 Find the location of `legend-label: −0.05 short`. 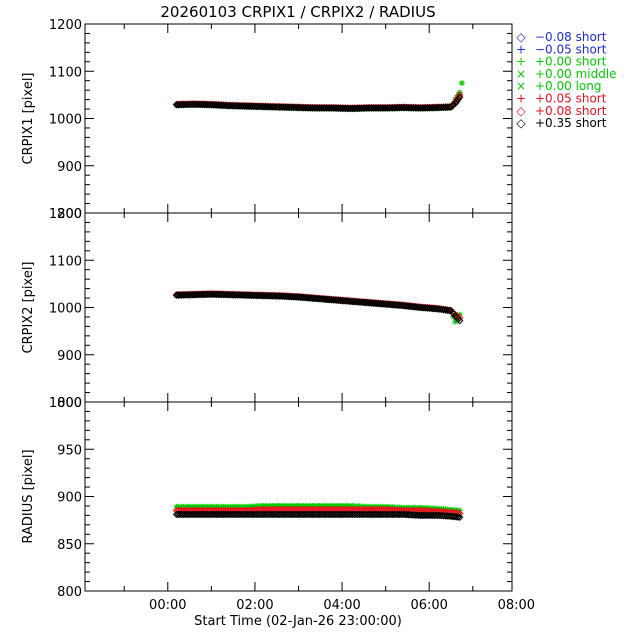

legend-label: −0.05 short is located at coordinates (571, 49).